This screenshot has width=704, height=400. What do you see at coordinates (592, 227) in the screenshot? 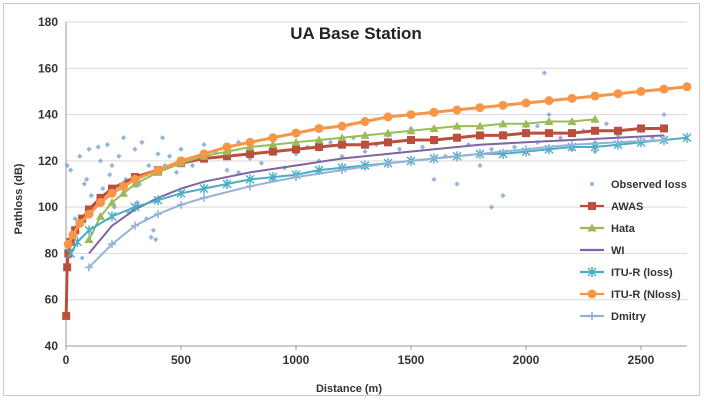
I see `legend-marker` at bounding box center [592, 227].